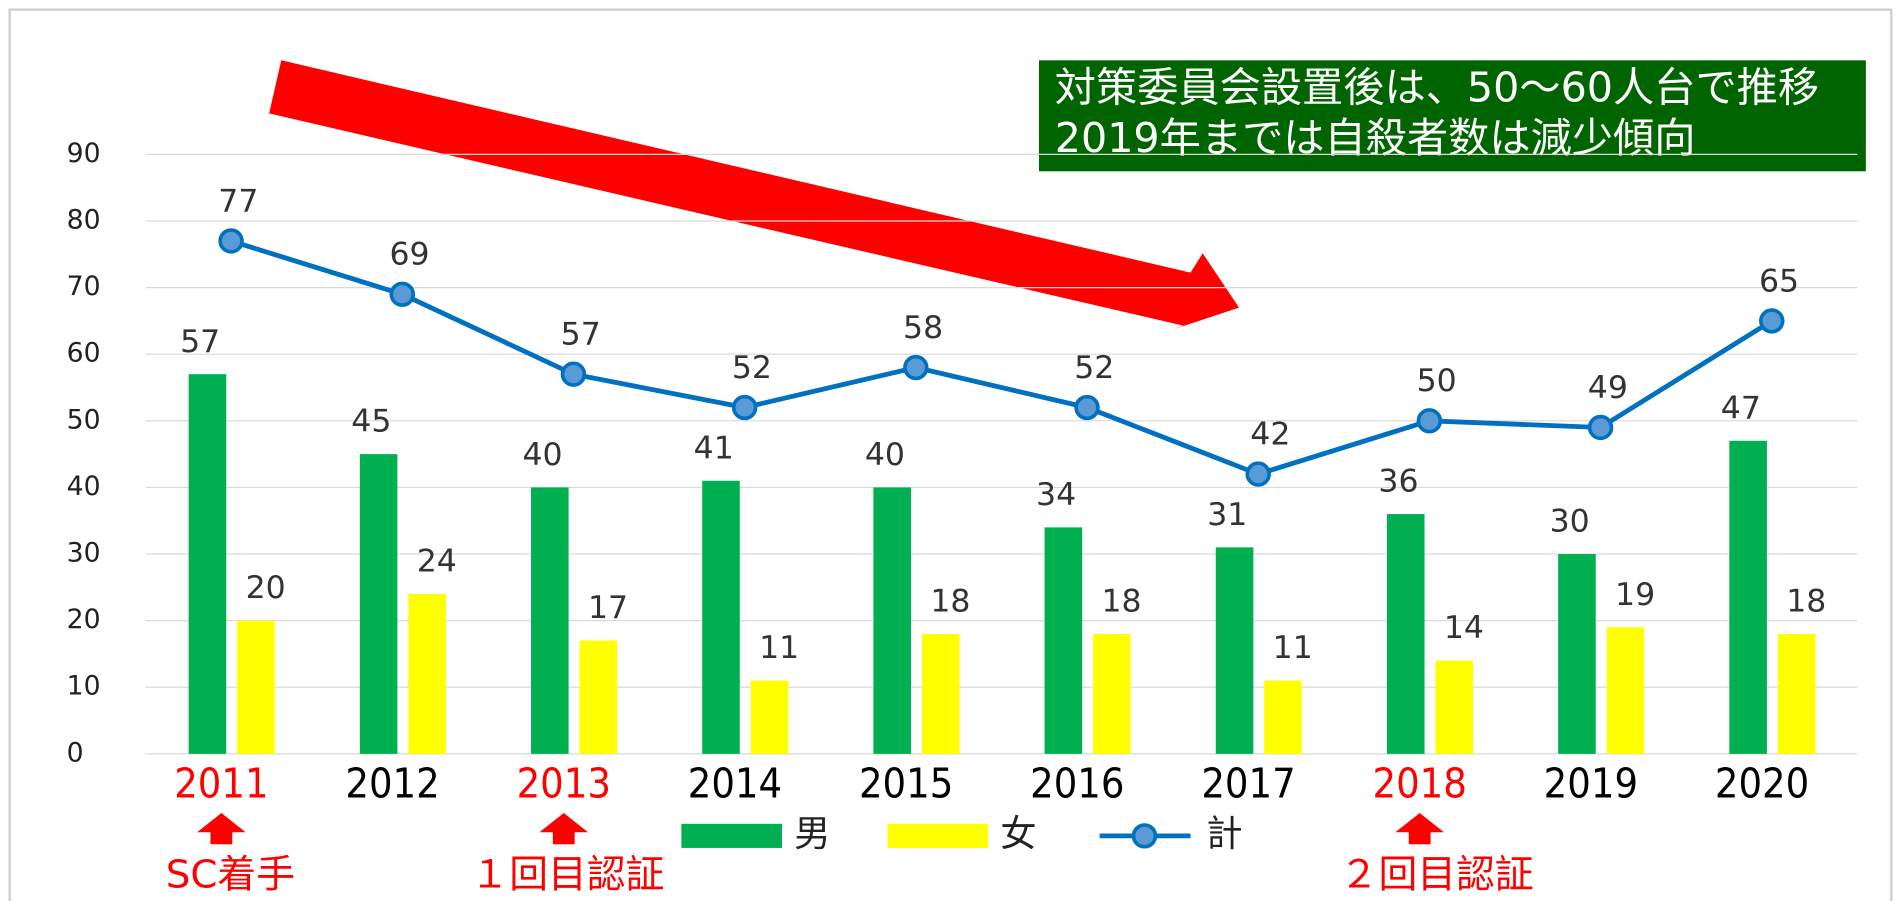 The height and width of the screenshot is (901, 1901). I want to click on annotation: ２回目認証, so click(1437, 874).